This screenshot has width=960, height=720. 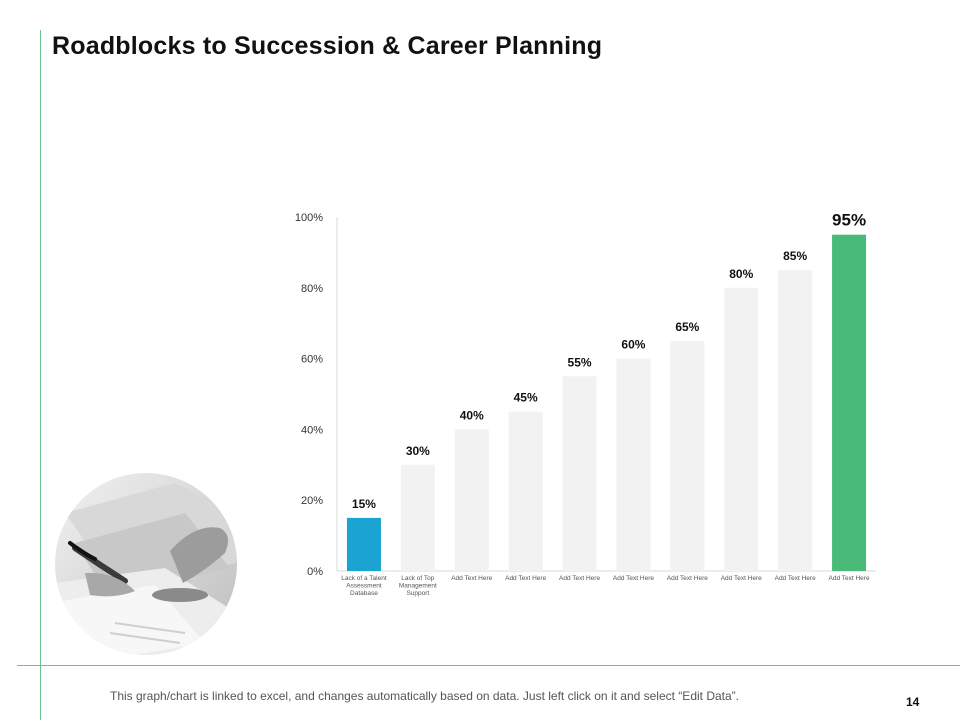 I want to click on y-tick-label: 0%, so click(x=315, y=572).